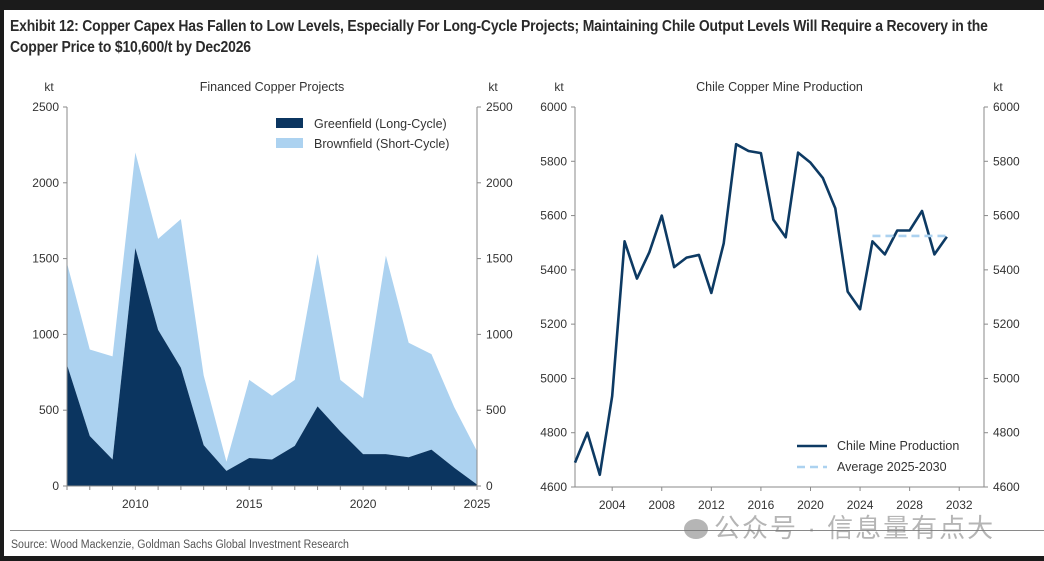  Describe the element at coordinates (892, 467) in the screenshot. I see `legend-label-average: Average 2025-2030` at that location.